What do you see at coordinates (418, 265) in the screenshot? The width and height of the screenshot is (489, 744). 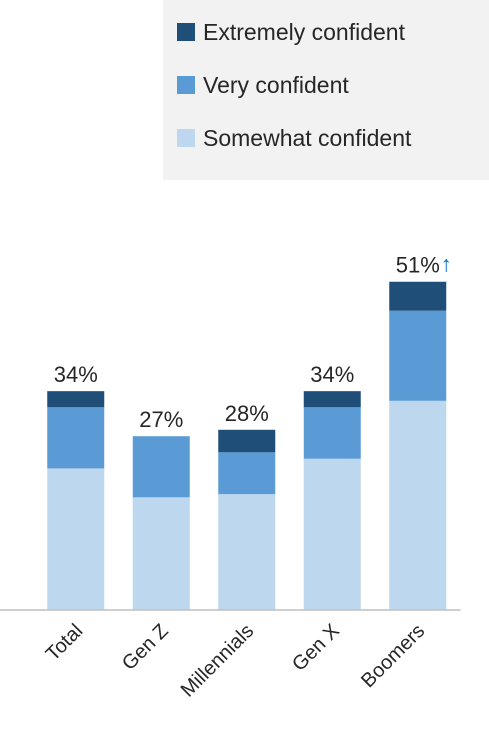 I see `total-label: 51%` at bounding box center [418, 265].